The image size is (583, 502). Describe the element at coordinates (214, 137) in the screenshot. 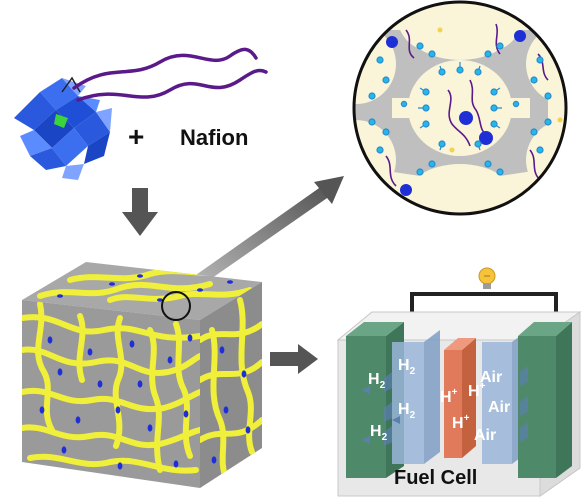

I see `nafion-label: Nafion` at that location.